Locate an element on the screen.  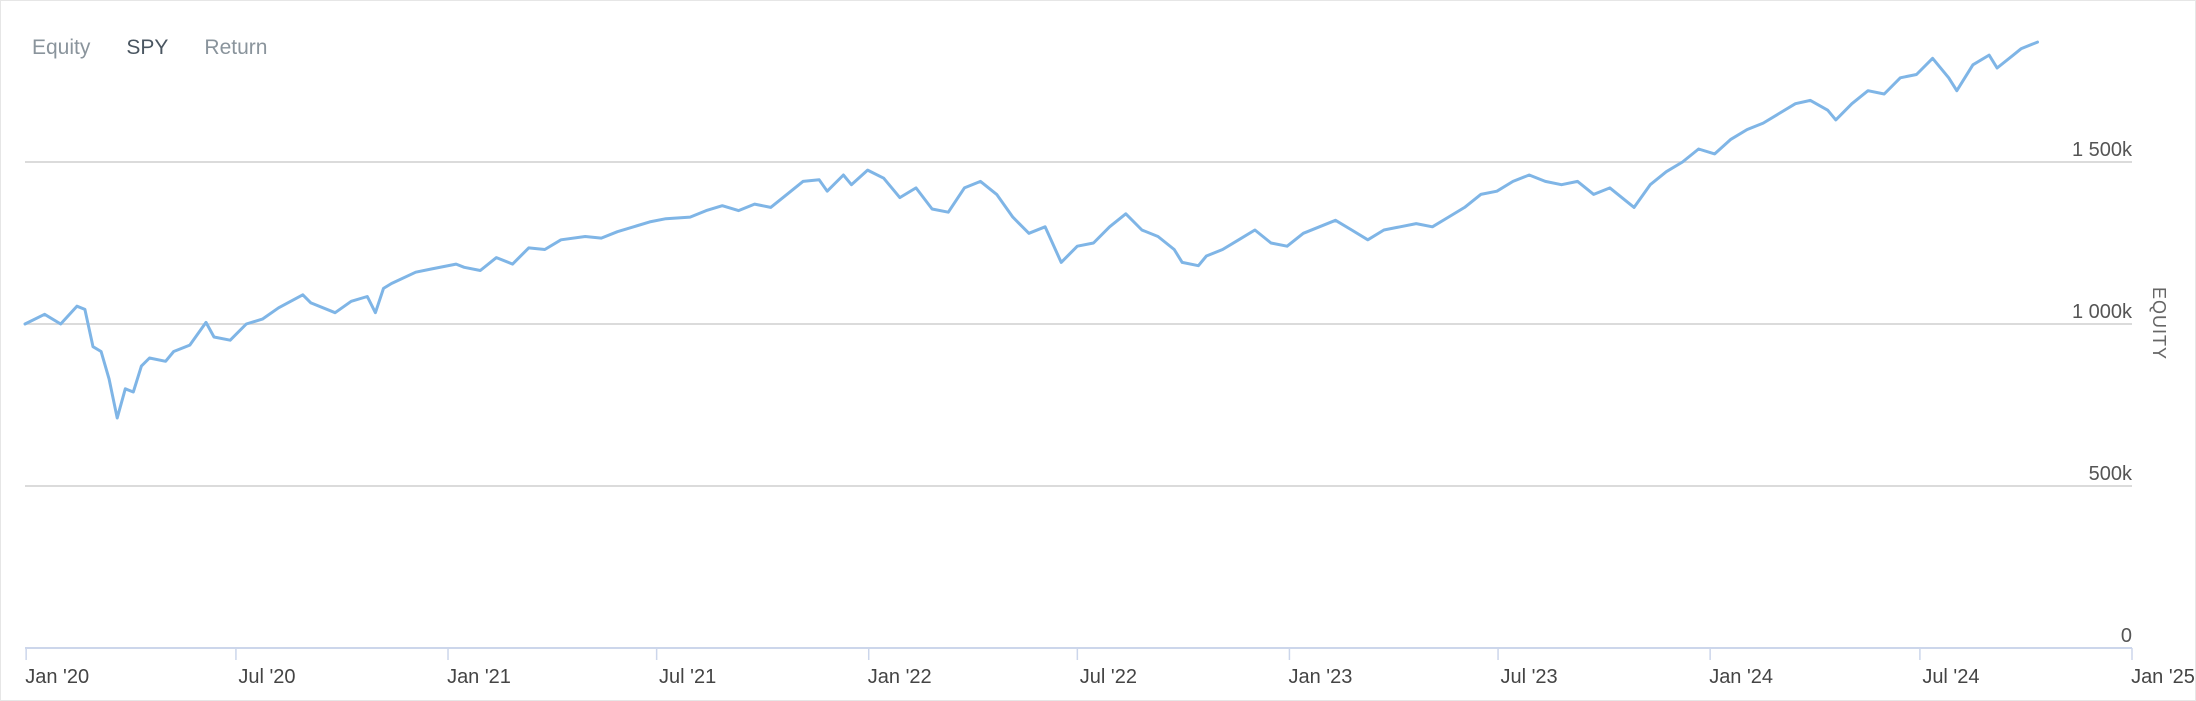
x-tick-label: Jan '23 is located at coordinates (1320, 677).